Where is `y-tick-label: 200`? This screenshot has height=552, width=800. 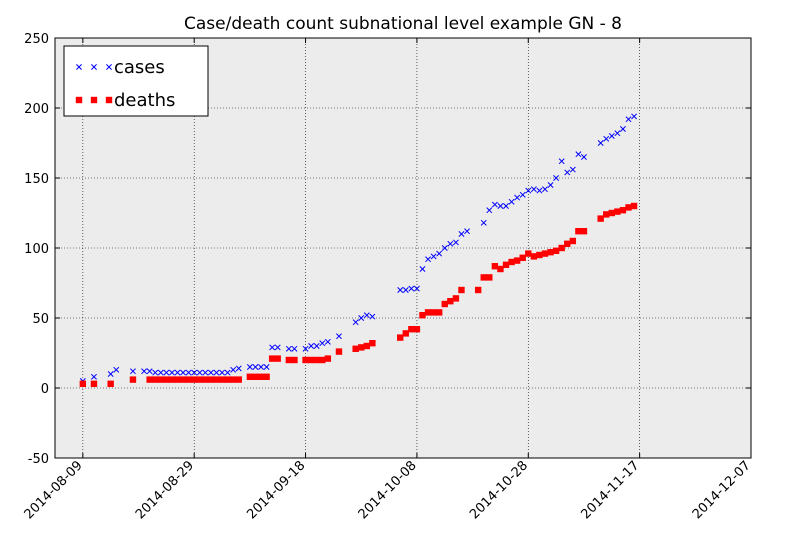 y-tick-label: 200 is located at coordinates (36, 109).